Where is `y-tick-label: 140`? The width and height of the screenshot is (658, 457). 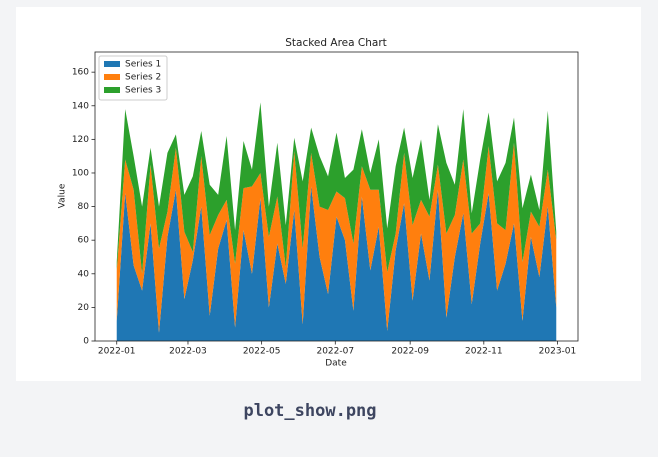 y-tick-label: 140 is located at coordinates (80, 106).